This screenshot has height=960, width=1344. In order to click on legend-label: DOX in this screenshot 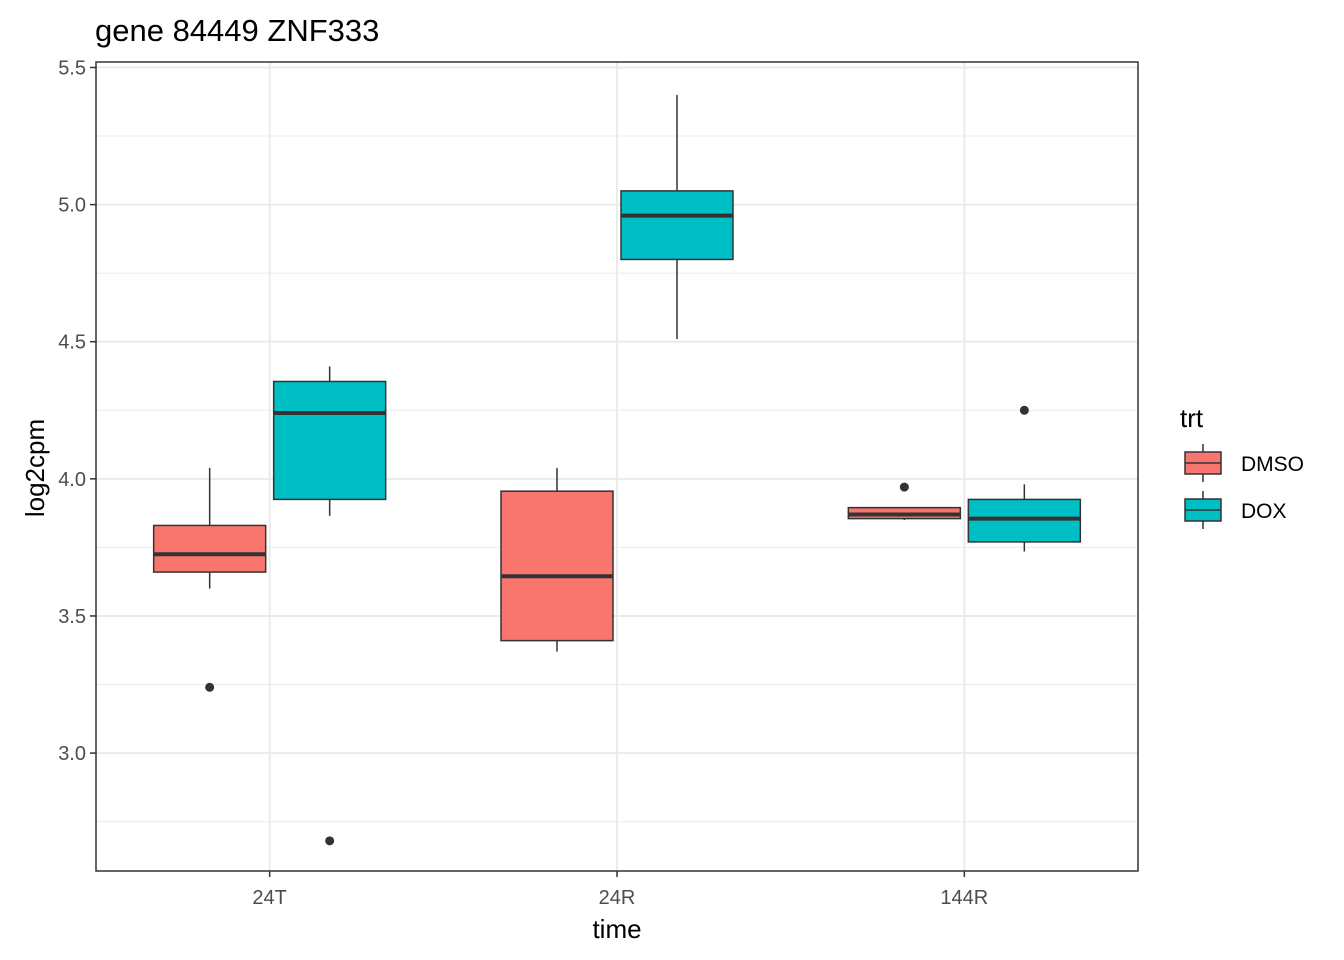, I will do `click(1264, 511)`.